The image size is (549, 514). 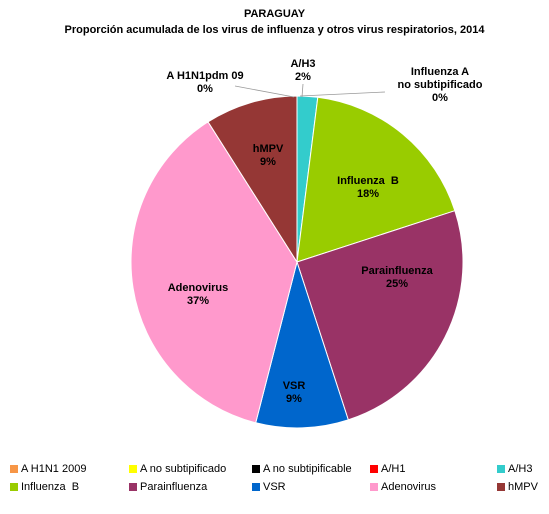 I want to click on legend-item: Influenza B, so click(x=44, y=487).